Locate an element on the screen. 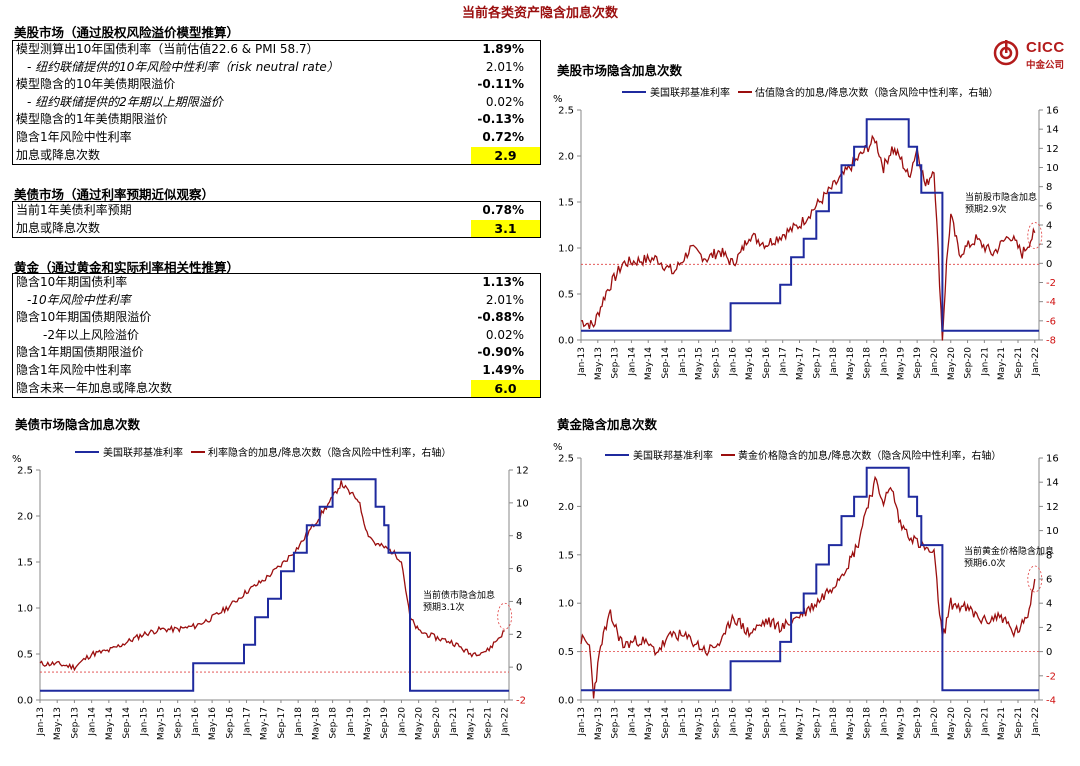 This screenshot has height=766, width=1080. legend-label-implied: 黄金价格隐含的加息/降息次数（隐含风险中性利率，右轴） is located at coordinates (869, 455).